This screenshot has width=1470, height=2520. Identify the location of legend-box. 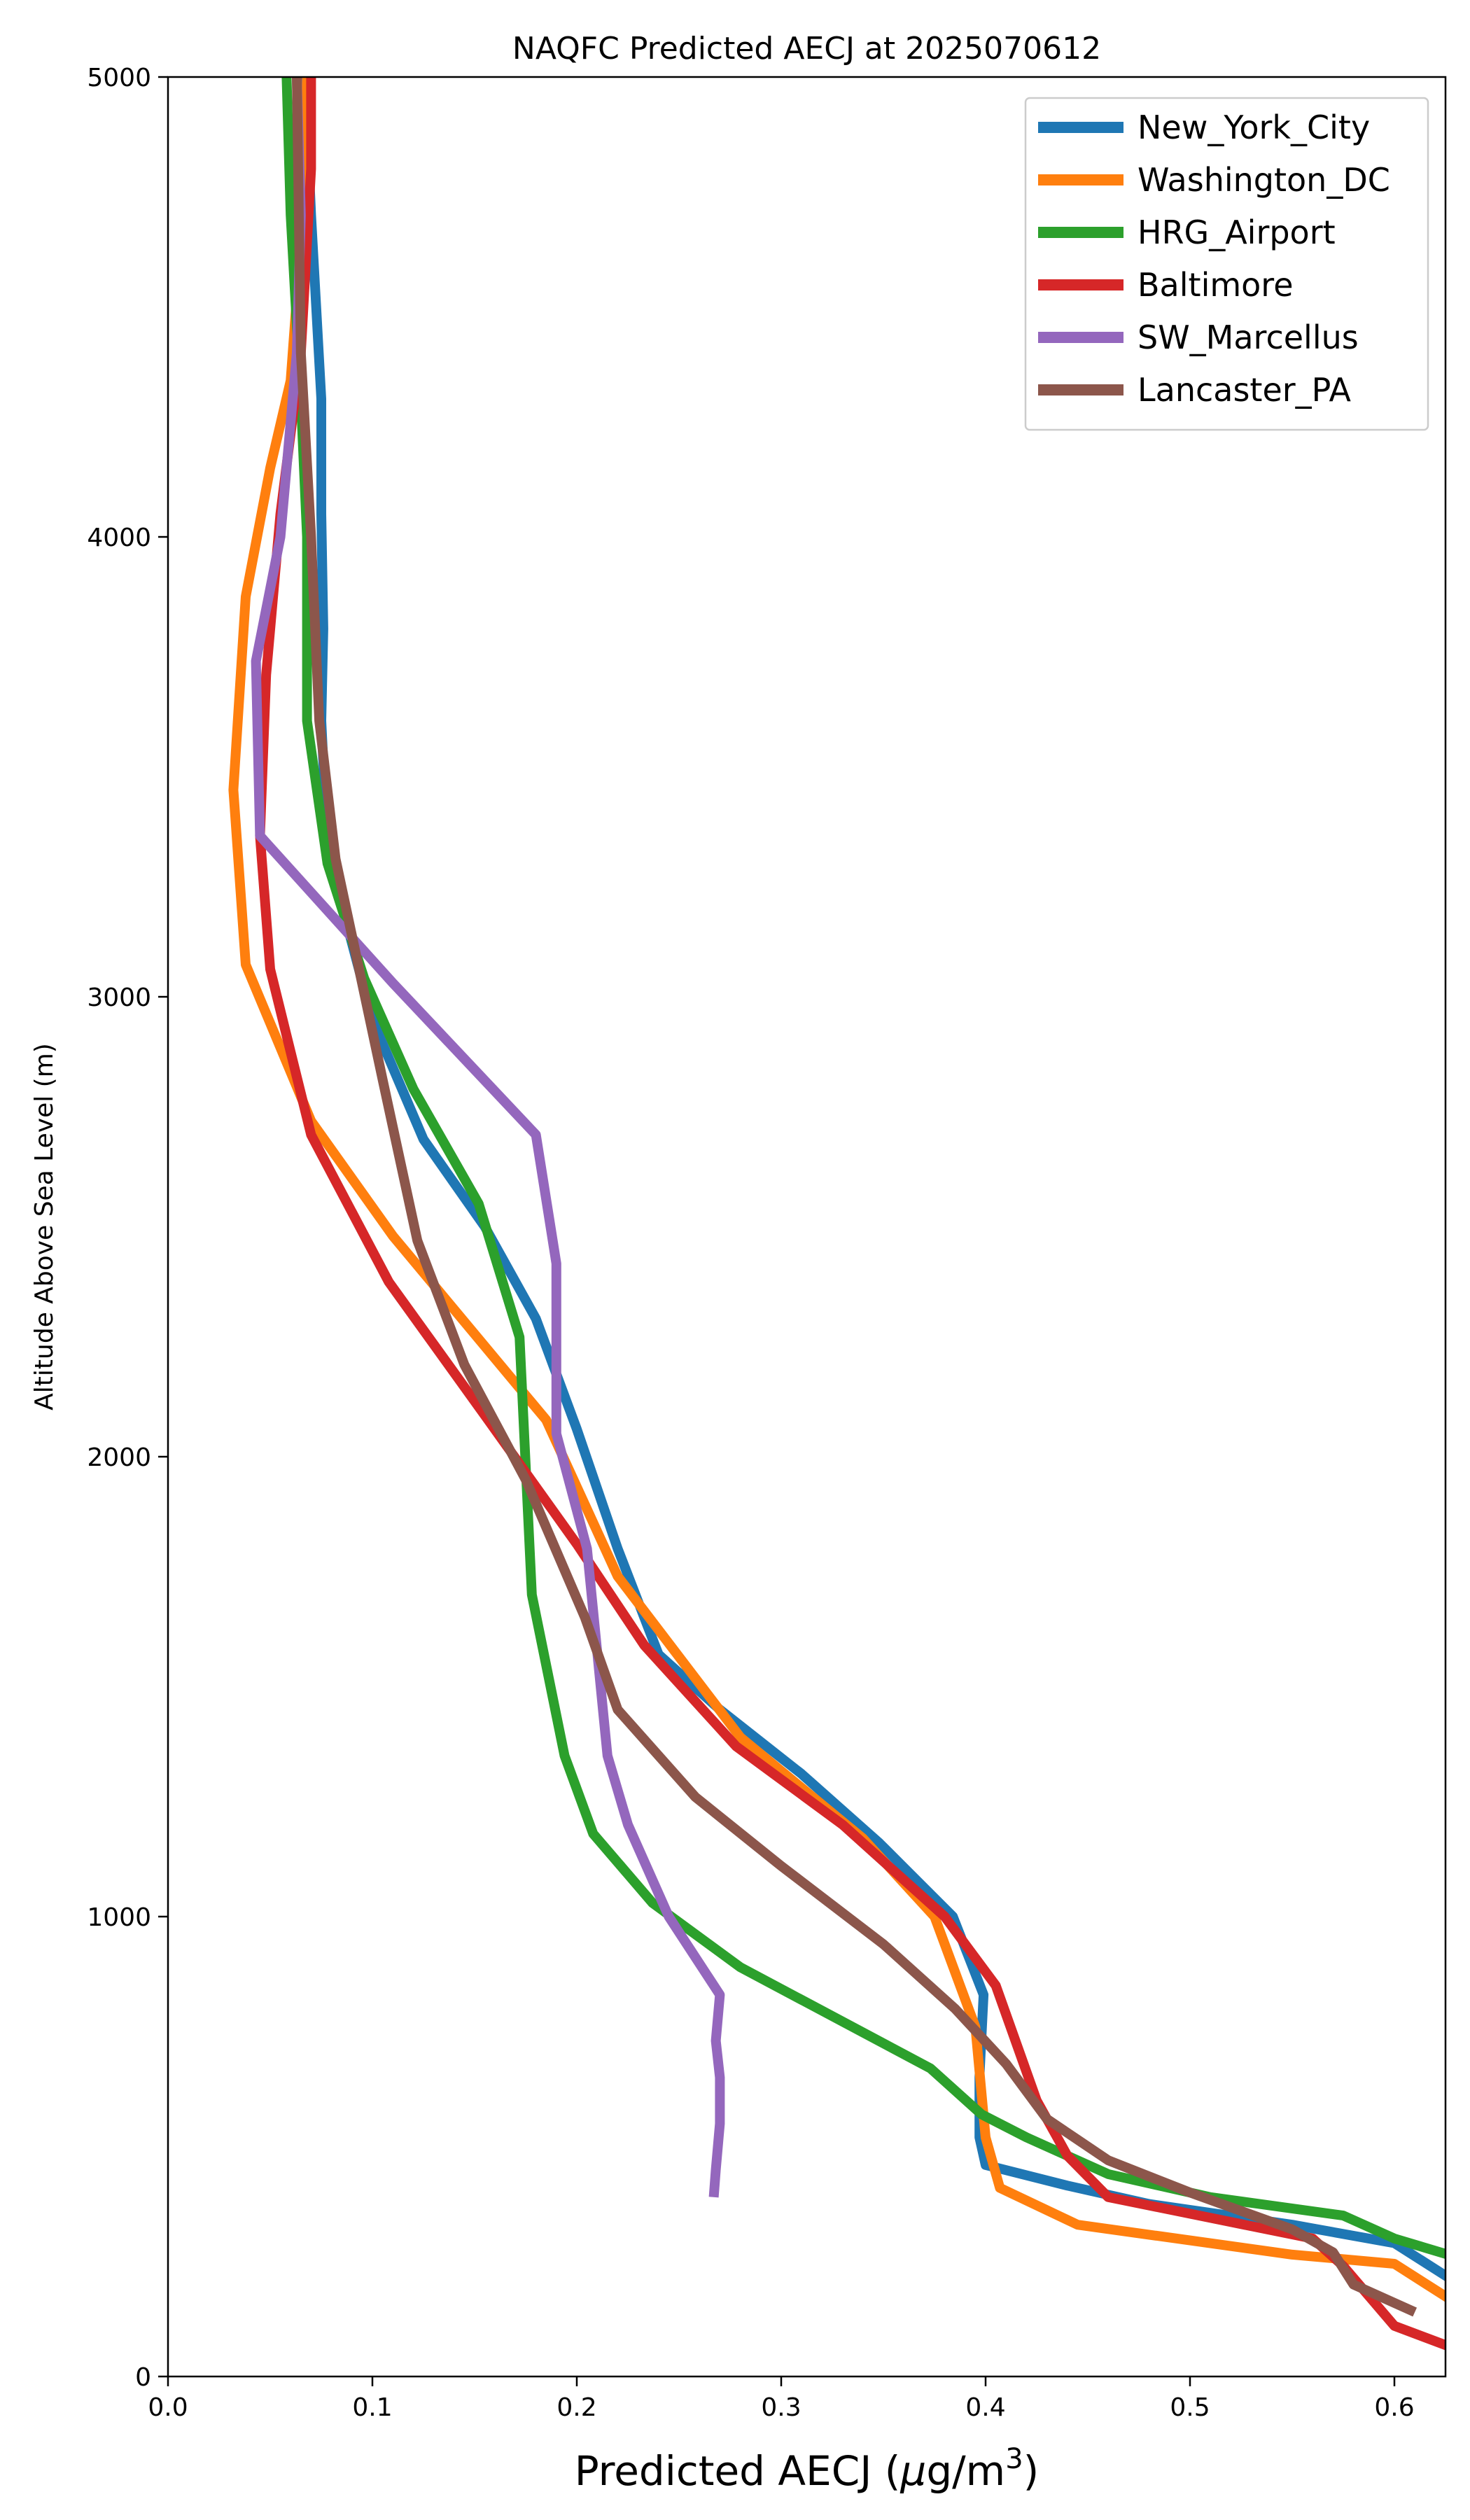
(1226, 264).